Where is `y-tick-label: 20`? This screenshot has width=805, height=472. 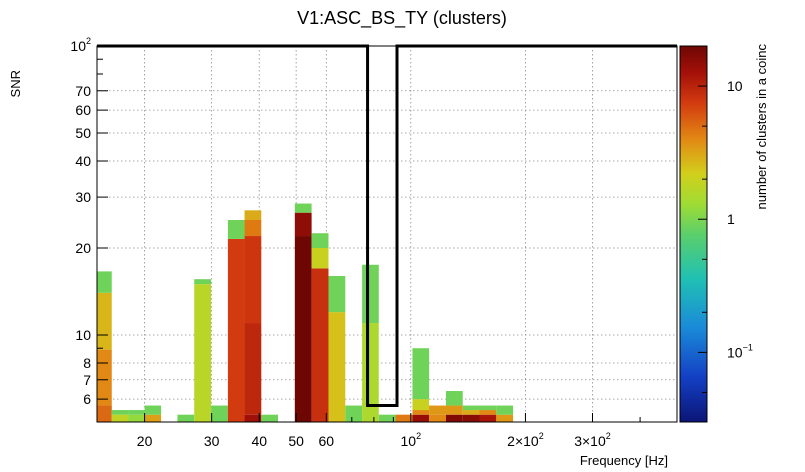
y-tick-label: 20 is located at coordinates (83, 248).